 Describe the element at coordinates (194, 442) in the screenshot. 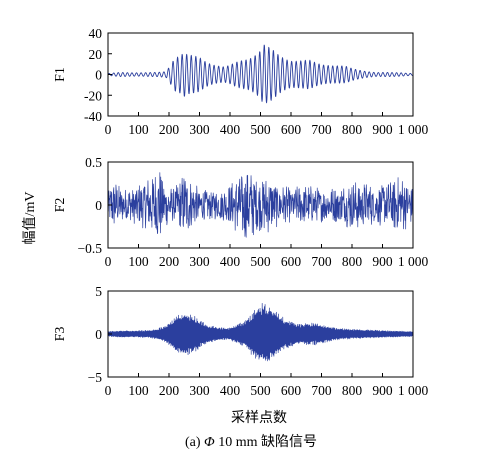

I see `caption-prefix: (a)` at that location.